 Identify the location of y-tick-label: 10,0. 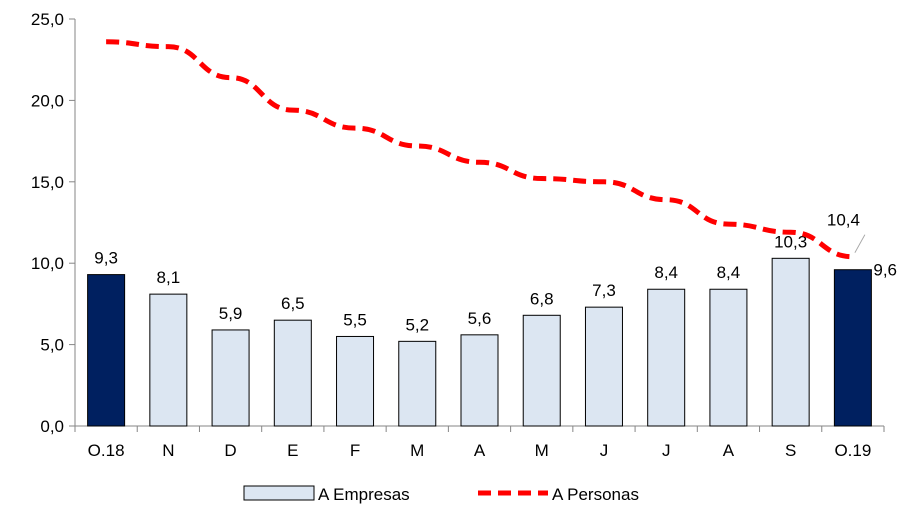
(47, 263).